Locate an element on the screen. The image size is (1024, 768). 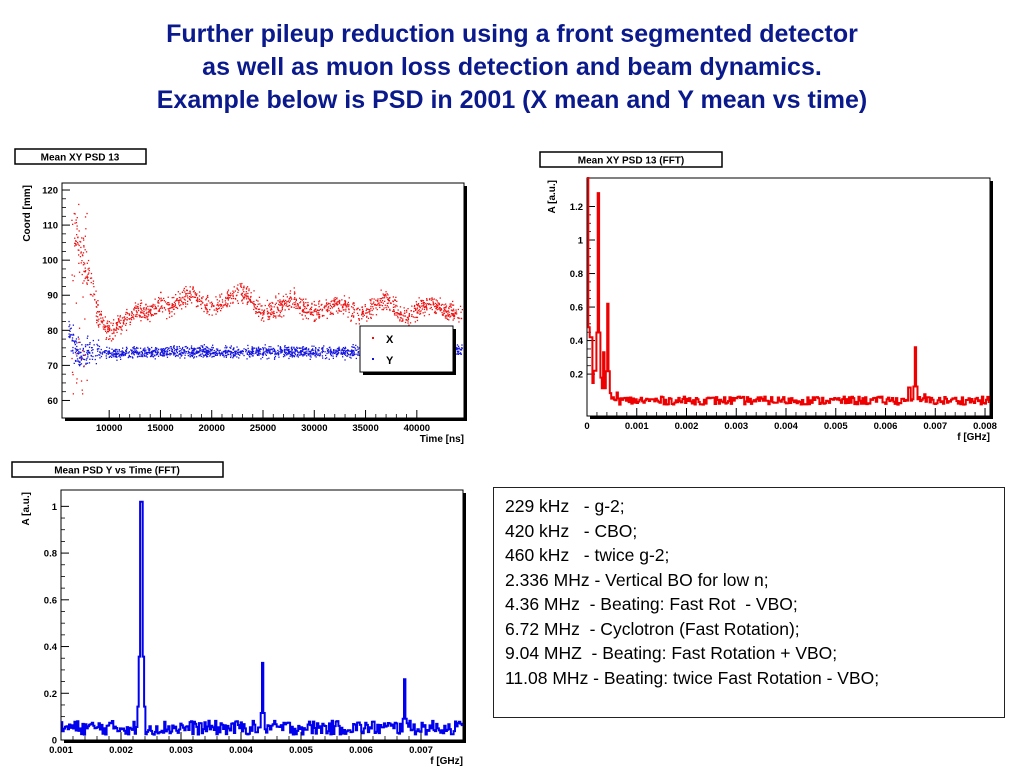
x-tick-label: 25000 is located at coordinates (263, 428).